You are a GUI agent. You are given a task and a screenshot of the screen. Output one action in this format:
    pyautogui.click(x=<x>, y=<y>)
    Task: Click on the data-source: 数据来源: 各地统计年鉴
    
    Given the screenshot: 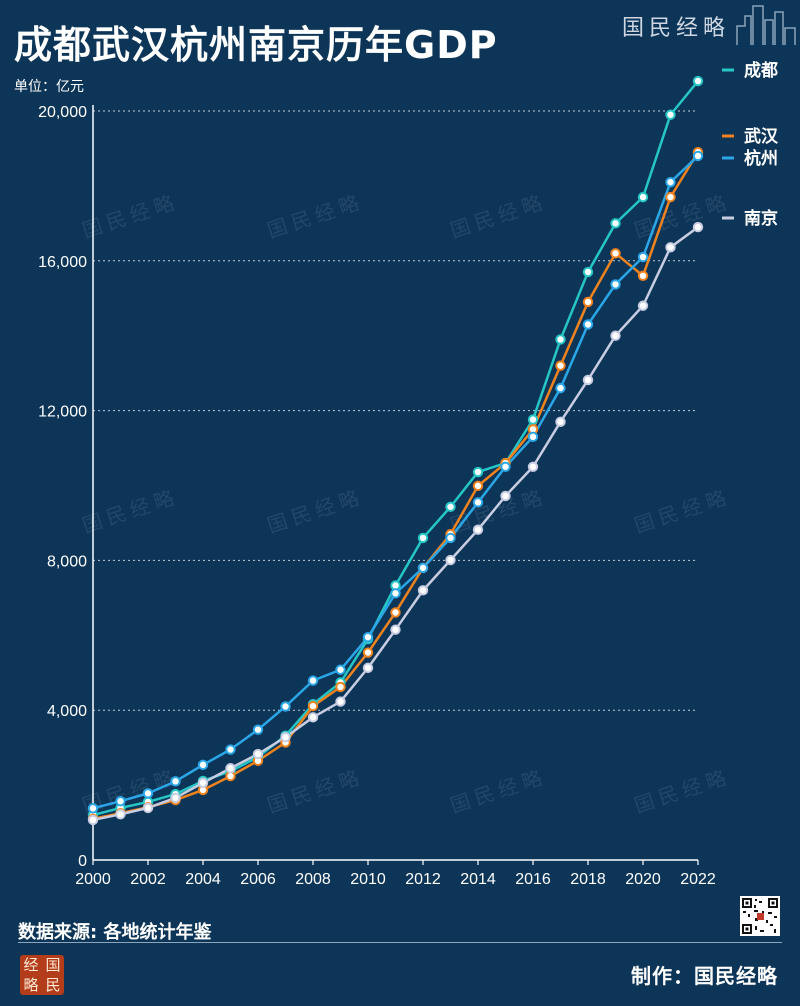 What is the action you would take?
    pyautogui.click(x=115, y=932)
    